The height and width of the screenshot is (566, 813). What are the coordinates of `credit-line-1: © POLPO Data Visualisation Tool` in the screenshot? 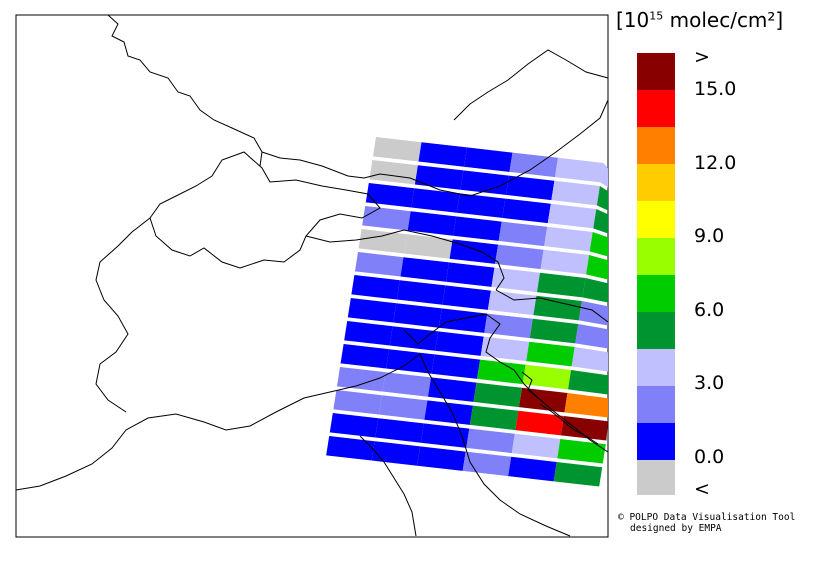 It's located at (707, 517).